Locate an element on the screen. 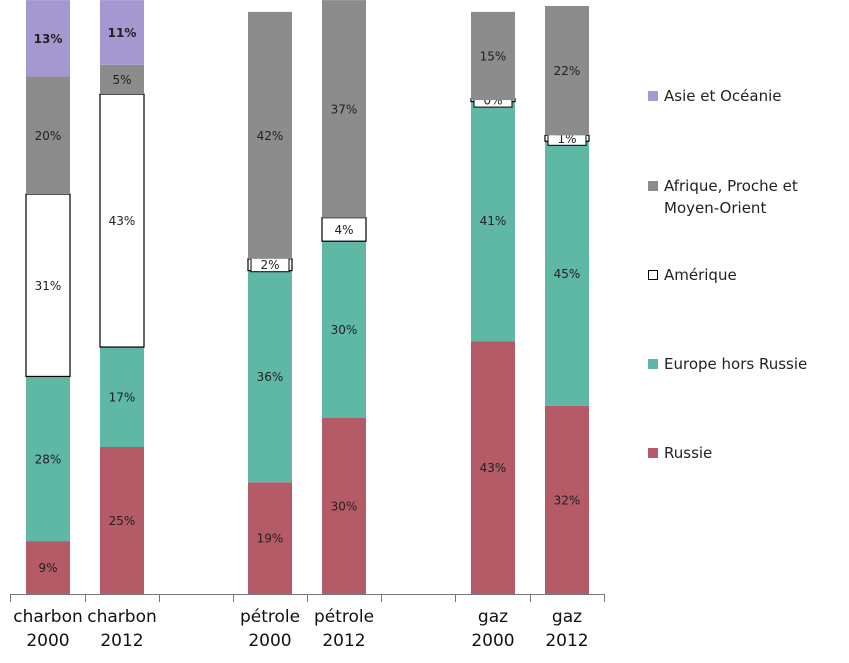 Image resolution: width=849 pixels, height=663 pixels. data-label: 45% is located at coordinates (567, 274).